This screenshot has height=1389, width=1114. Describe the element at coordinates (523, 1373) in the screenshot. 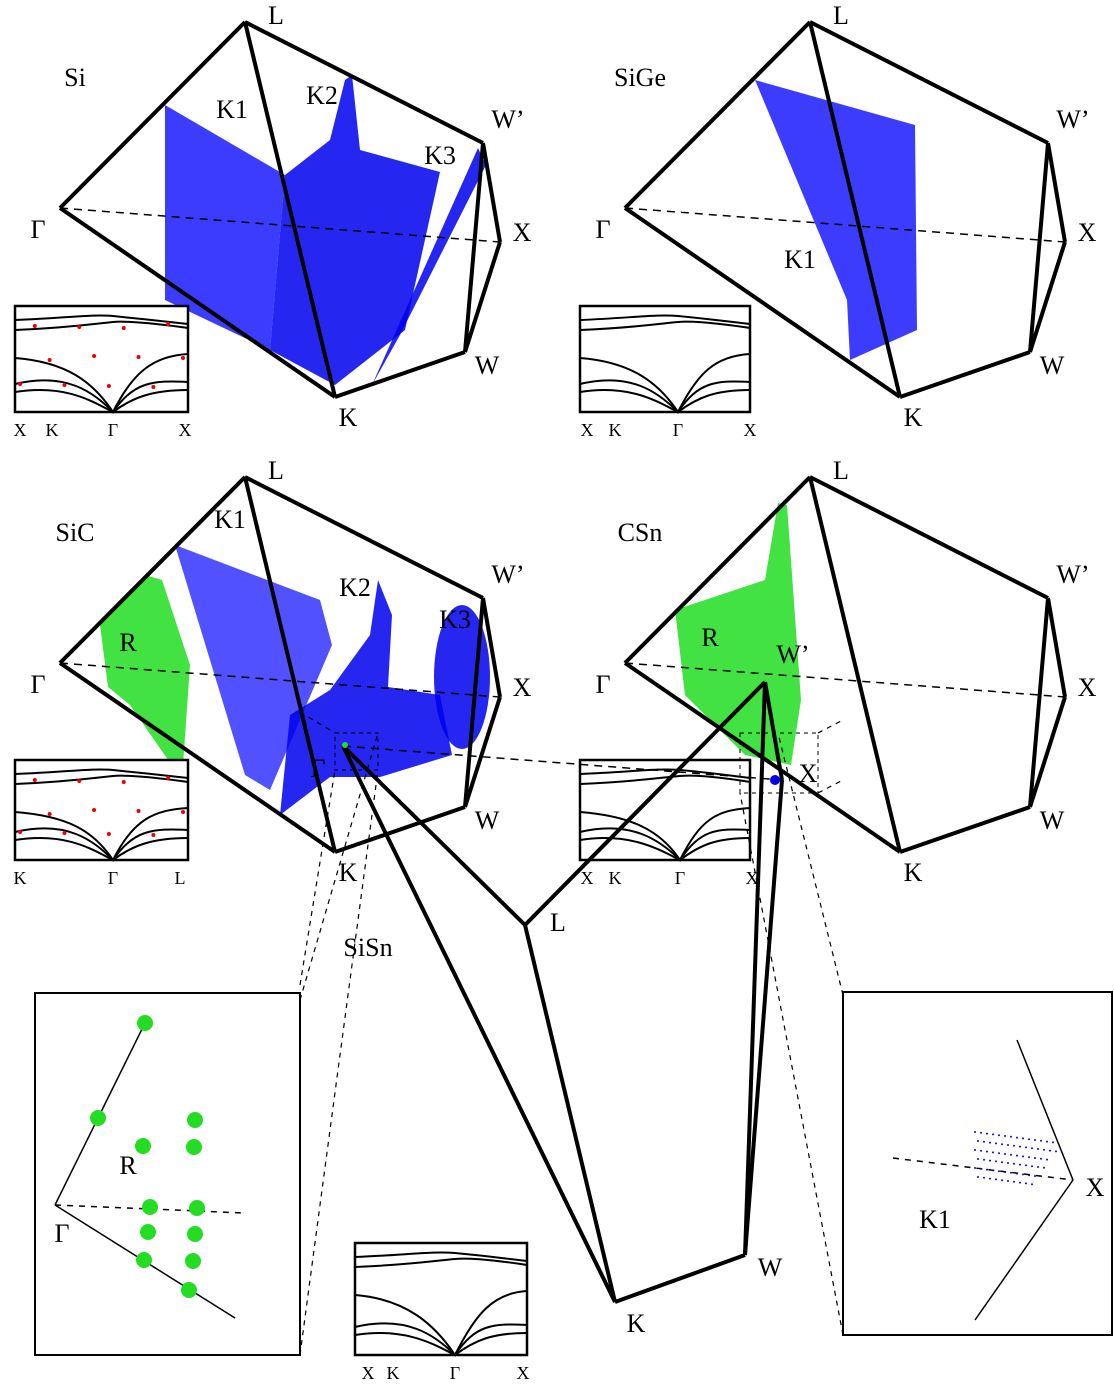

I see `inset-axis-label: X` at that location.